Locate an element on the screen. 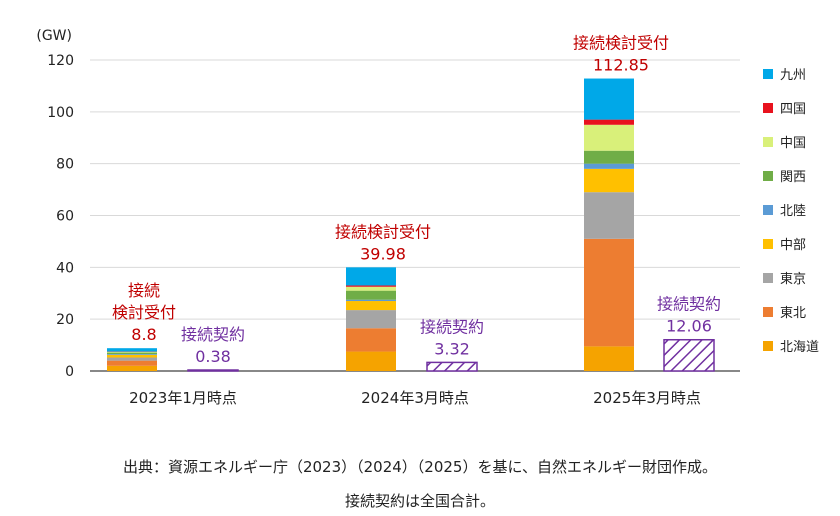 The image size is (840, 516). y-axis-unit: (GW) is located at coordinates (54, 36).